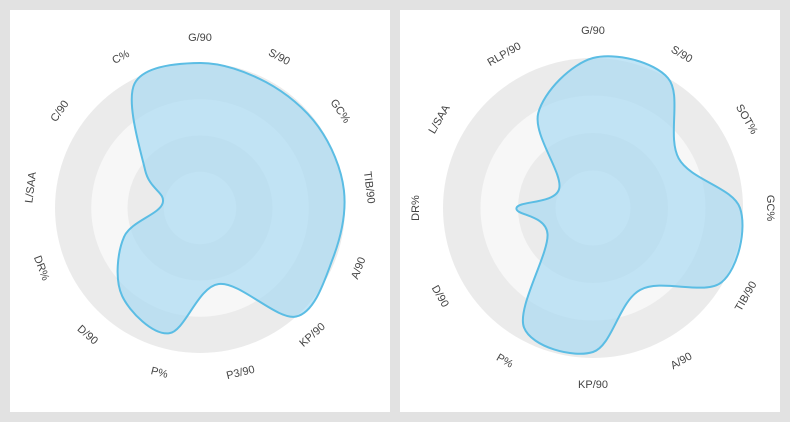 The height and width of the screenshot is (422, 790). What do you see at coordinates (160, 373) in the screenshot?
I see `axis-label: P%` at bounding box center [160, 373].